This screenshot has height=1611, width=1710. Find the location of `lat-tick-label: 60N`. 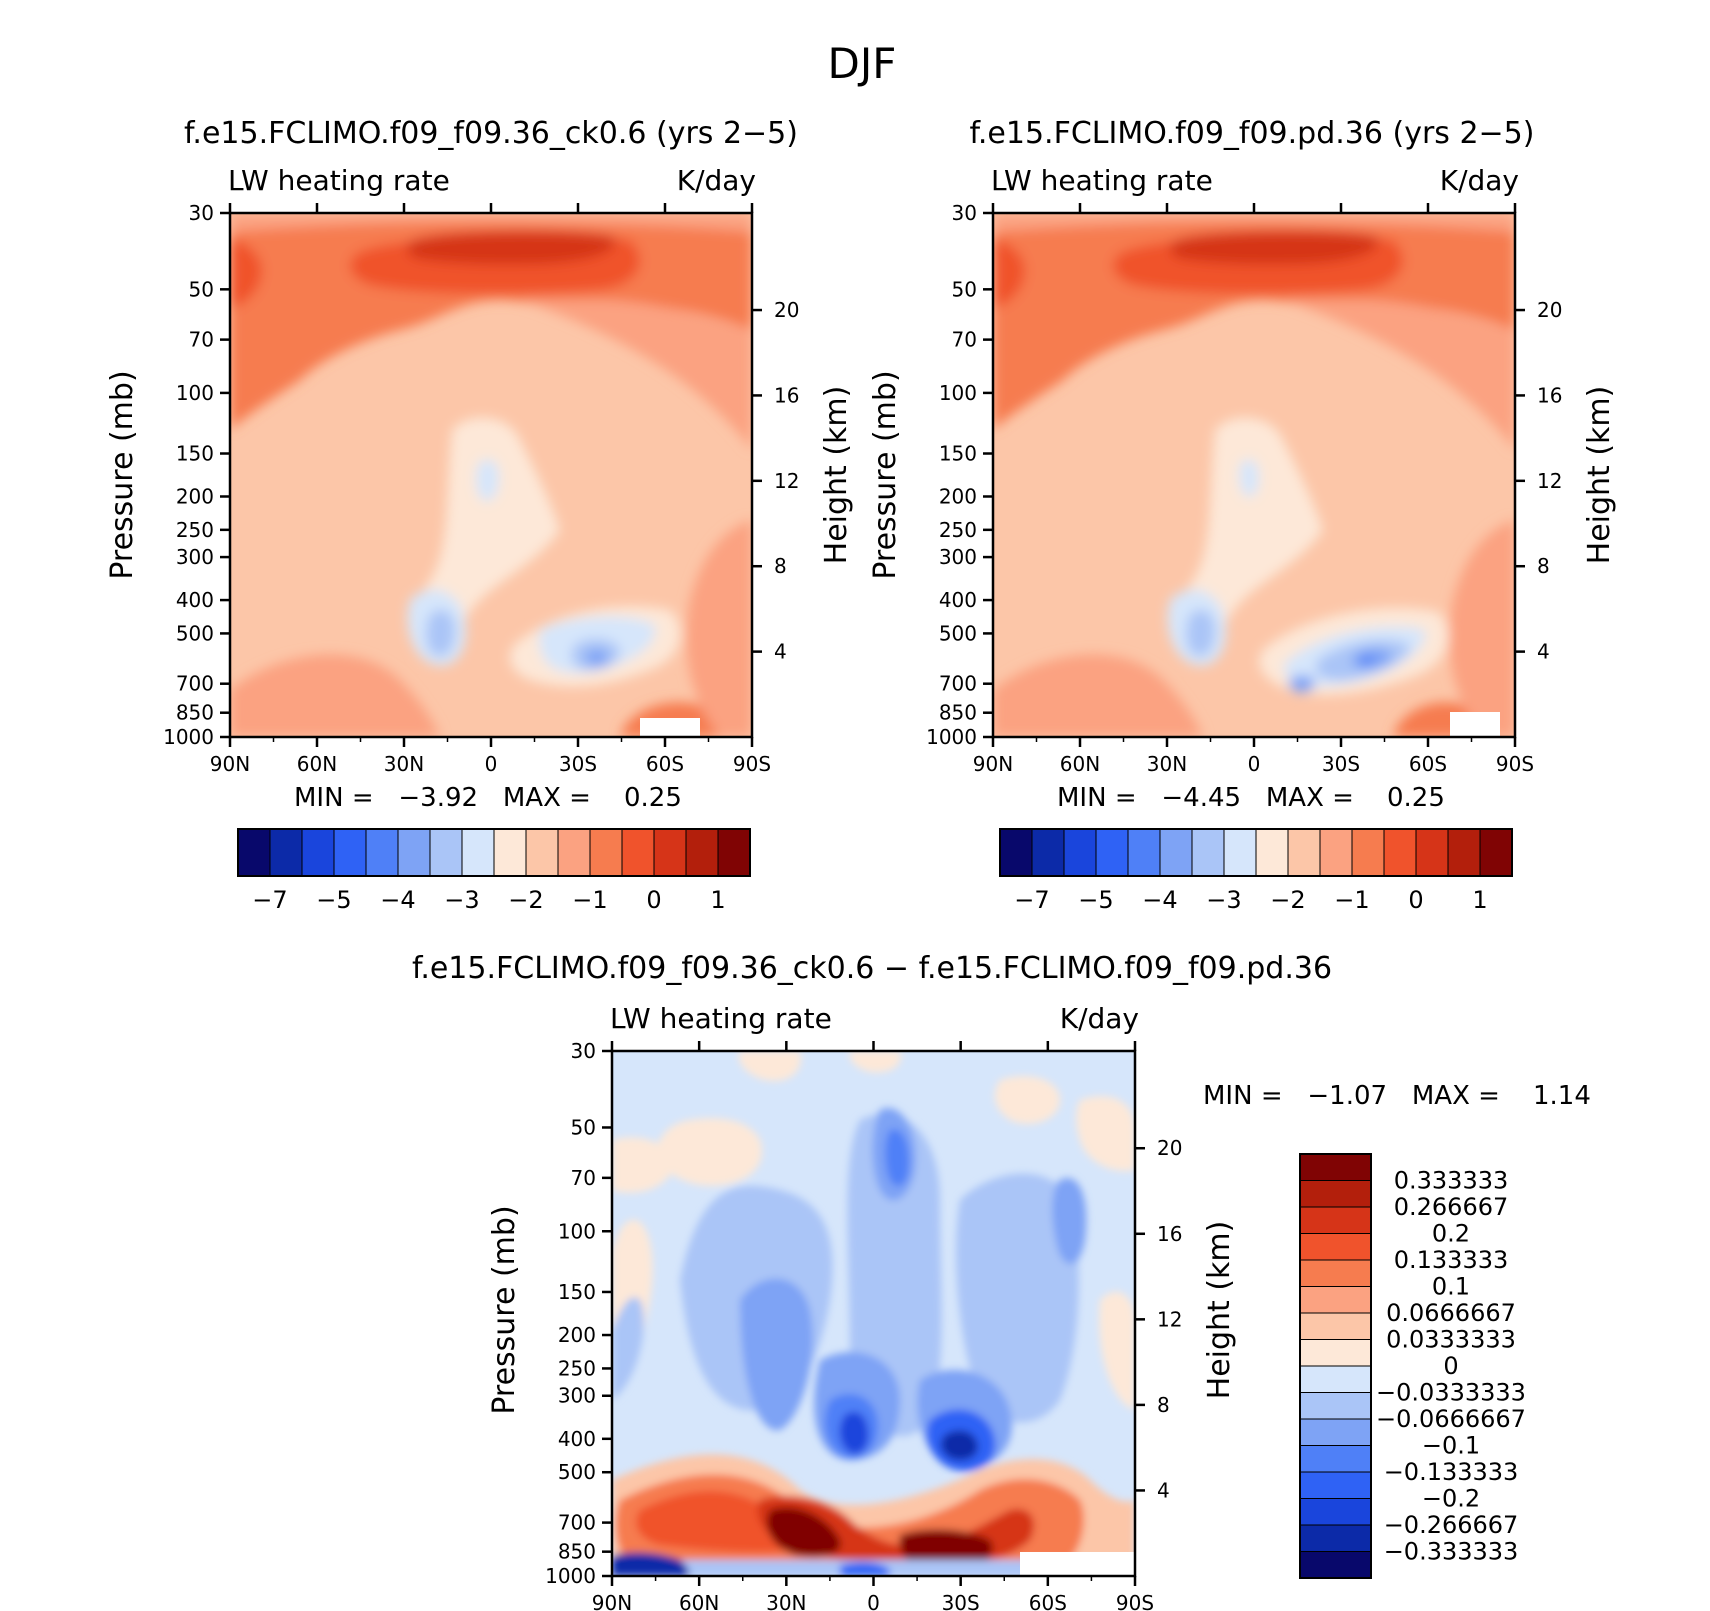

lat-tick-label: 60N is located at coordinates (699, 1601).